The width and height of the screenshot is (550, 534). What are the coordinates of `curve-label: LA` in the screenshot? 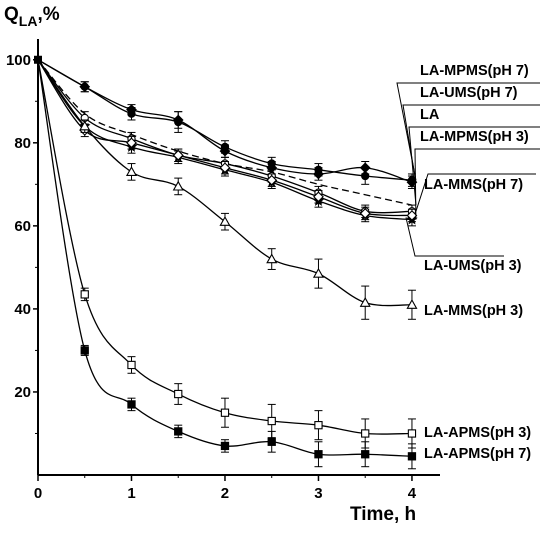 It's located at (474, 156).